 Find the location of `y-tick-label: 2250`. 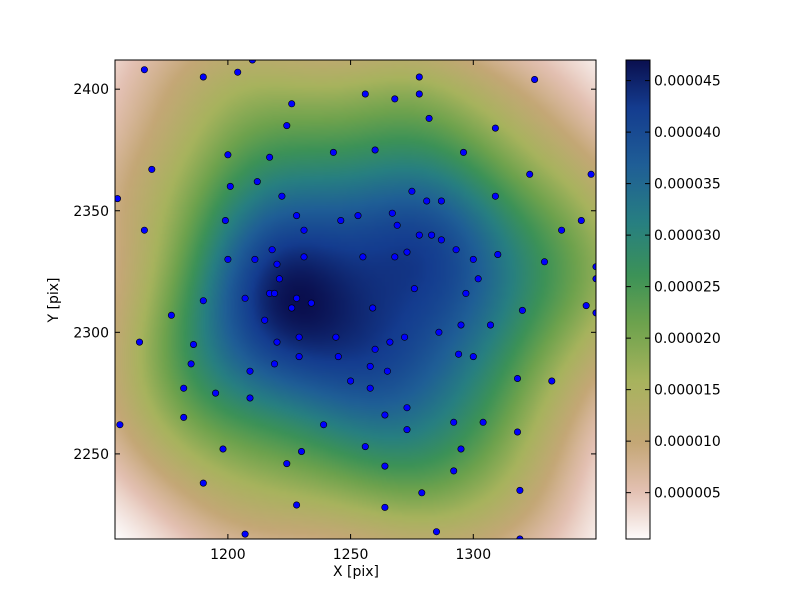

y-tick-label: 2250 is located at coordinates (91, 455).